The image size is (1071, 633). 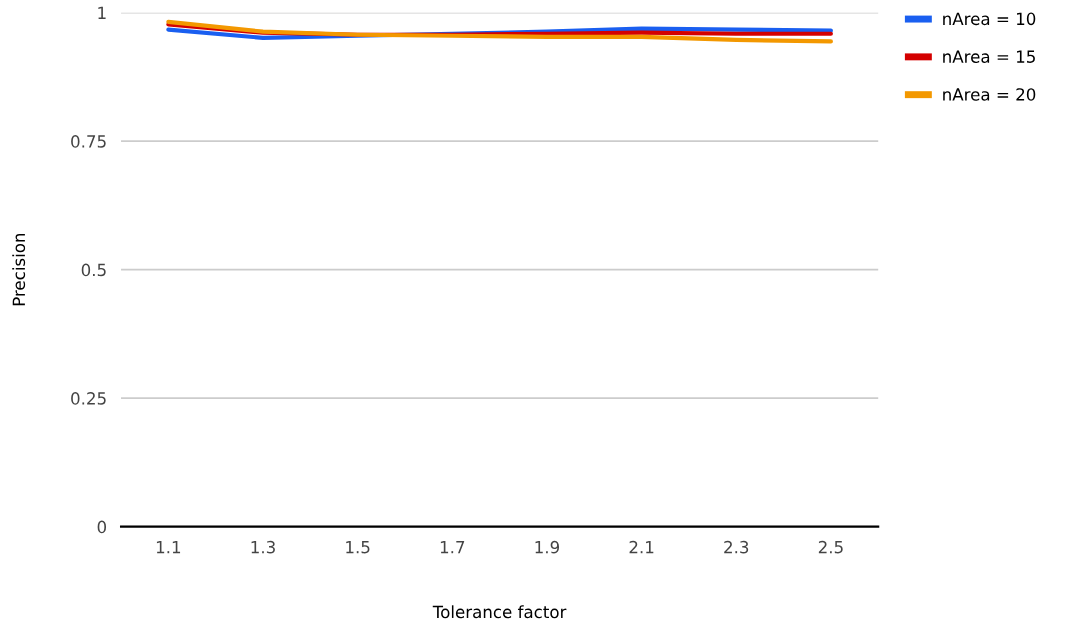 I want to click on y-axis-title: Precision, so click(x=19, y=269).